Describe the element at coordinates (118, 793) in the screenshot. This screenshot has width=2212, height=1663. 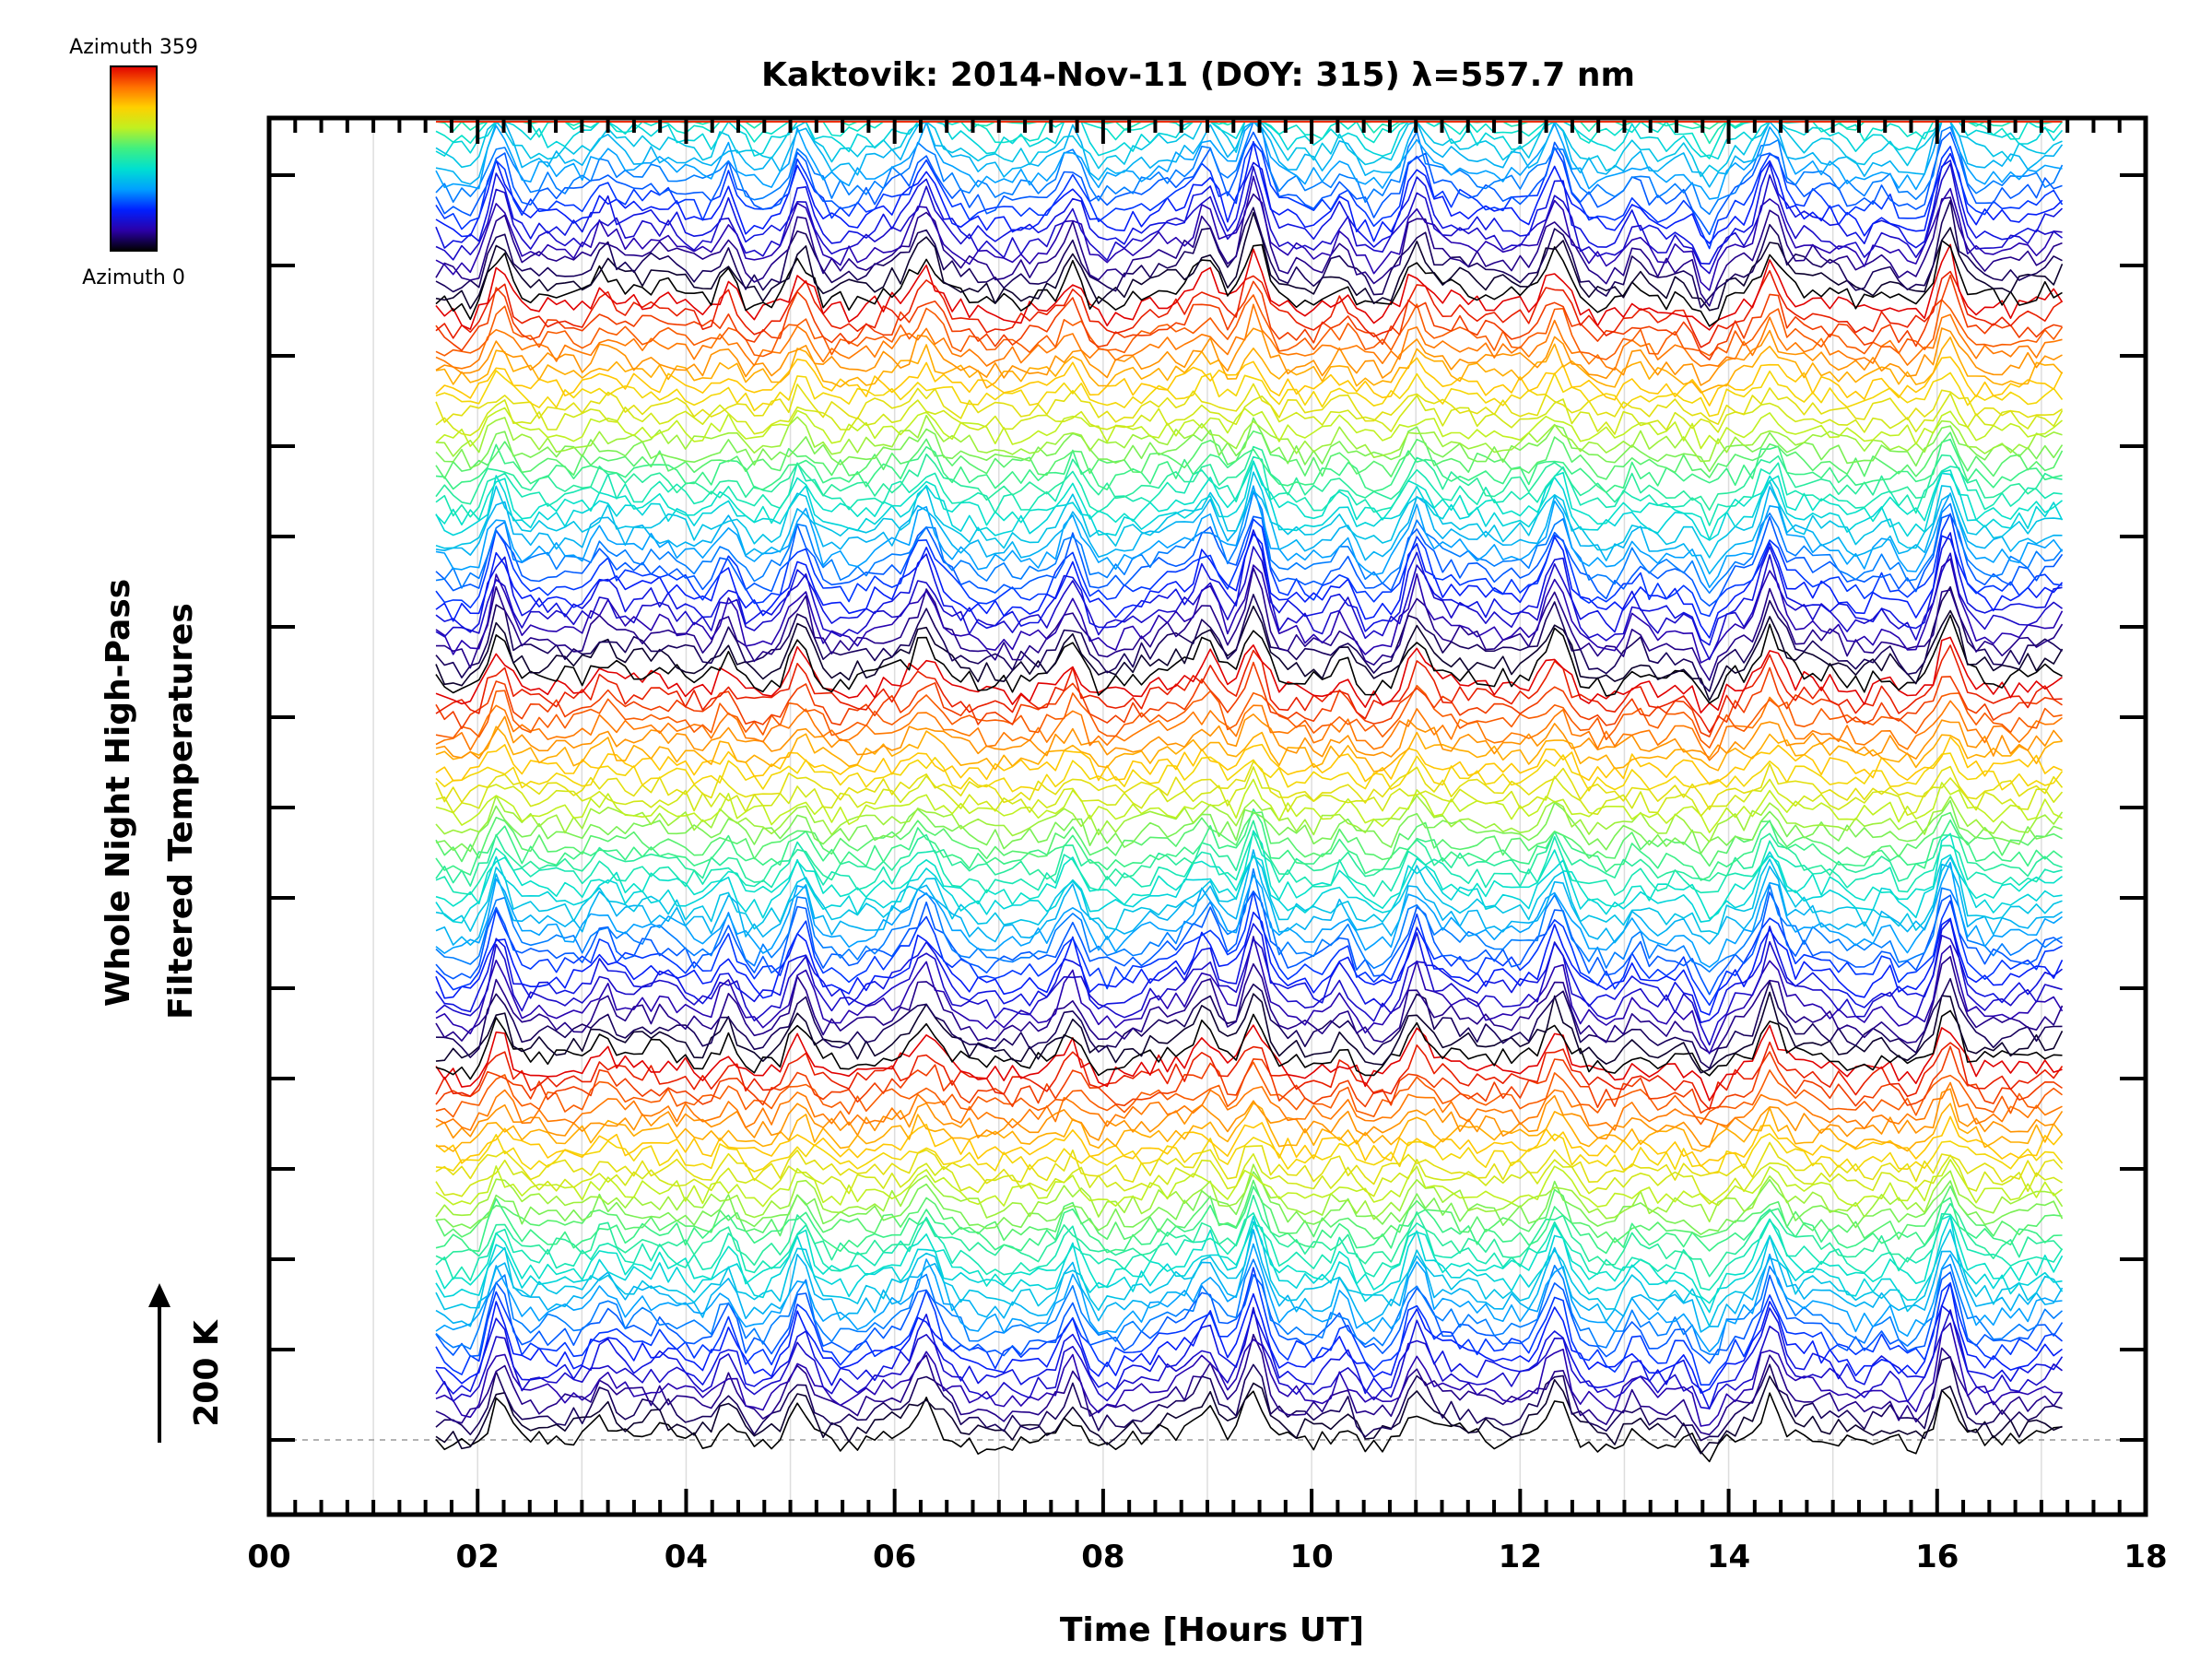
I see `y-axis-label-line1: Whole Night High-Pass` at that location.